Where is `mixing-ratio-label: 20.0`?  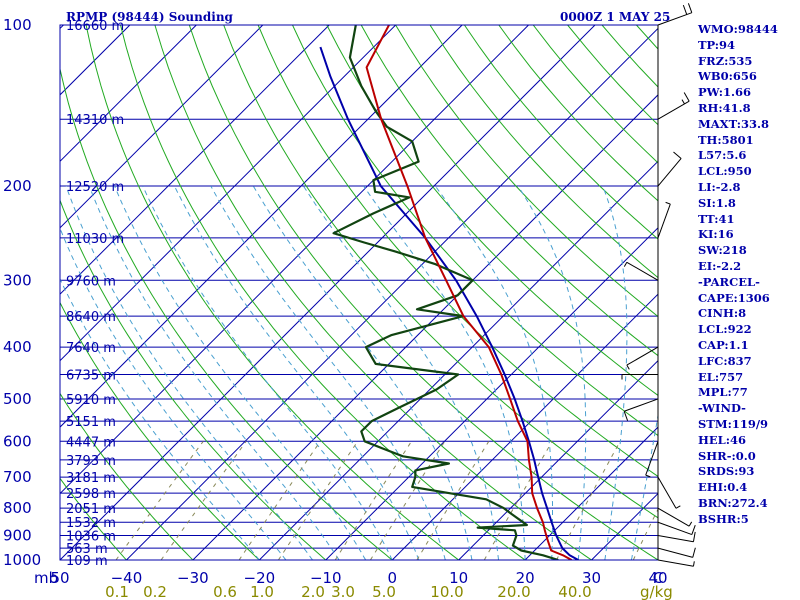 mixing-ratio-label: 20.0 is located at coordinates (513, 591).